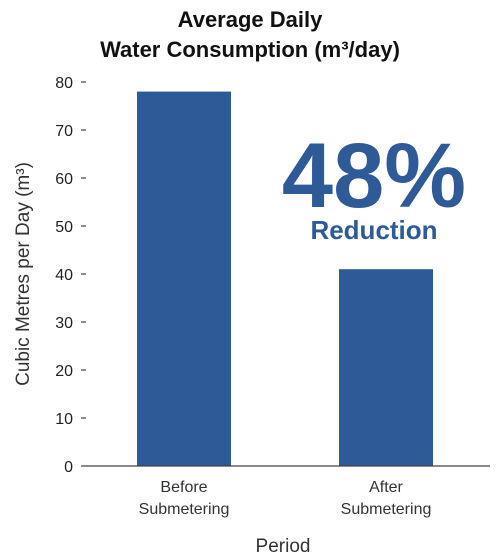 The image size is (500, 560). Describe the element at coordinates (283, 546) in the screenshot. I see `x-axis-label: Period` at that location.